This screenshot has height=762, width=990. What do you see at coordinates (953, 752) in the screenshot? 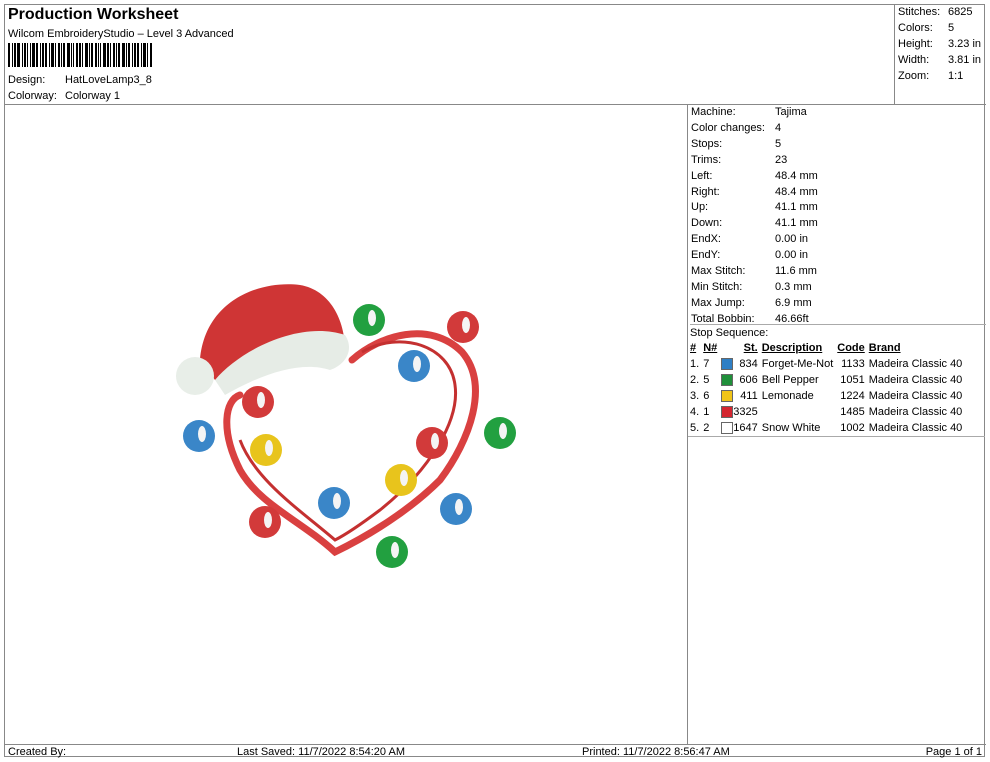
I see `page-number: Page 1 of 1` at bounding box center [953, 752].